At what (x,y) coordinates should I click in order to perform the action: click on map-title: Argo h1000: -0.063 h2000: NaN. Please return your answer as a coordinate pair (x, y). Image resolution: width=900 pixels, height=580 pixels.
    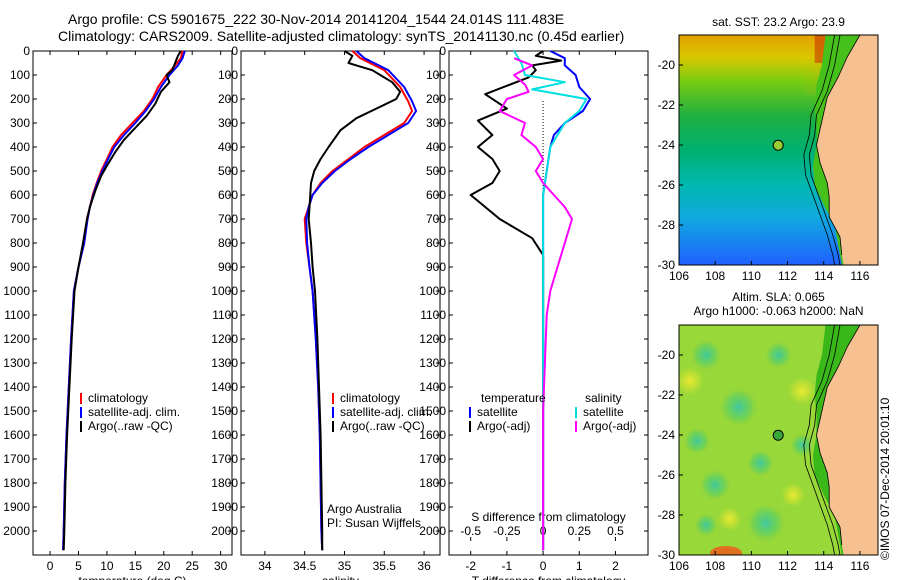
    Looking at the image, I should click on (778, 311).